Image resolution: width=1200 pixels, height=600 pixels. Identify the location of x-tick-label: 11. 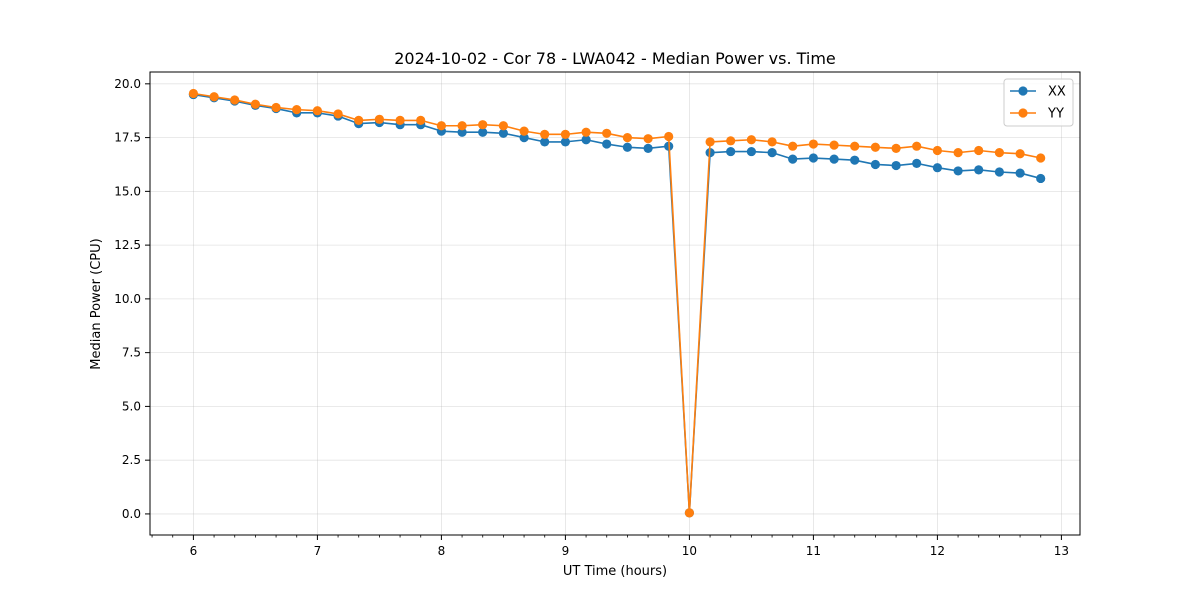
(813, 551).